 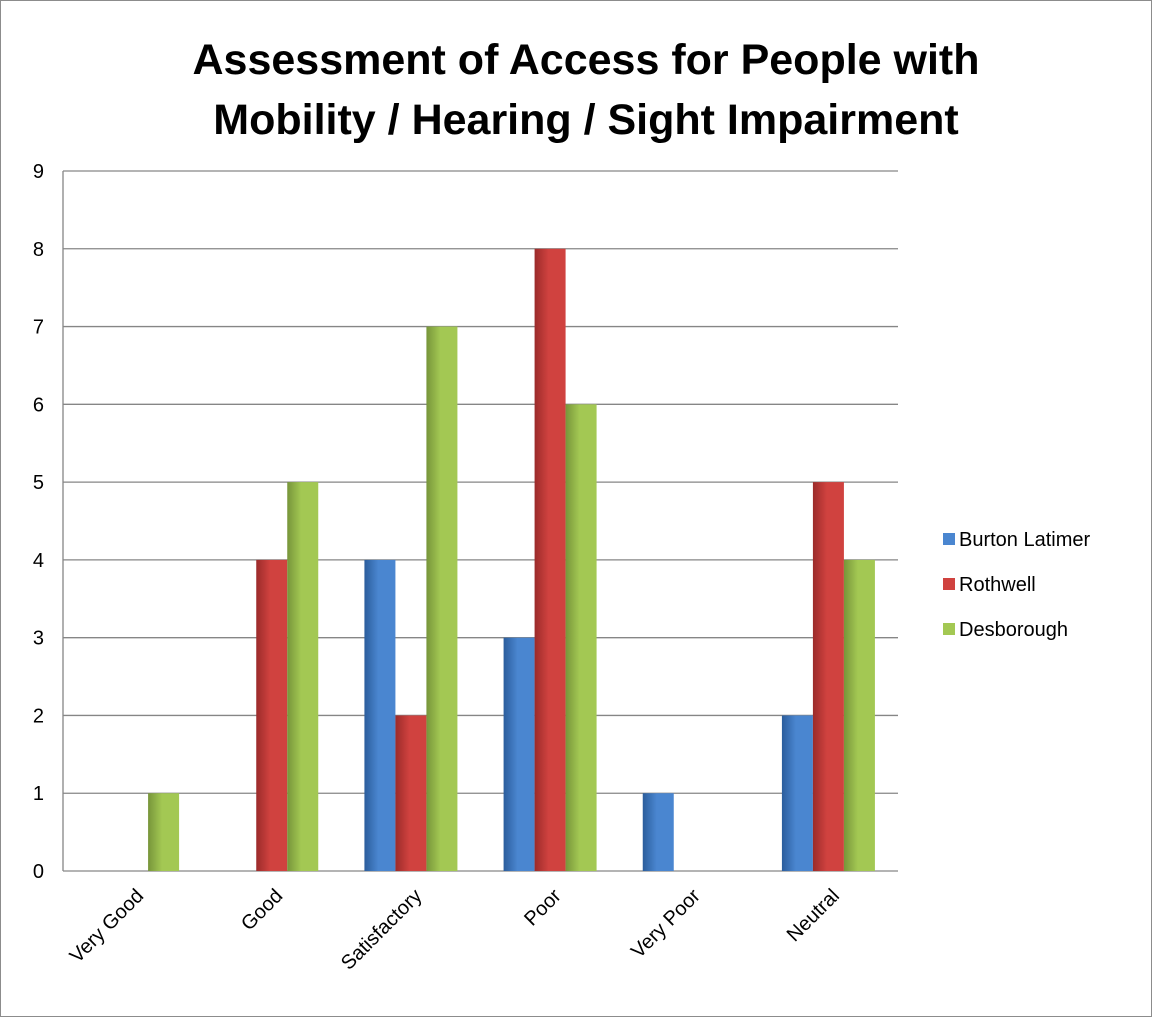 What do you see at coordinates (1025, 540) in the screenshot?
I see `legend-label-burton-latimer: Burton Latimer` at bounding box center [1025, 540].